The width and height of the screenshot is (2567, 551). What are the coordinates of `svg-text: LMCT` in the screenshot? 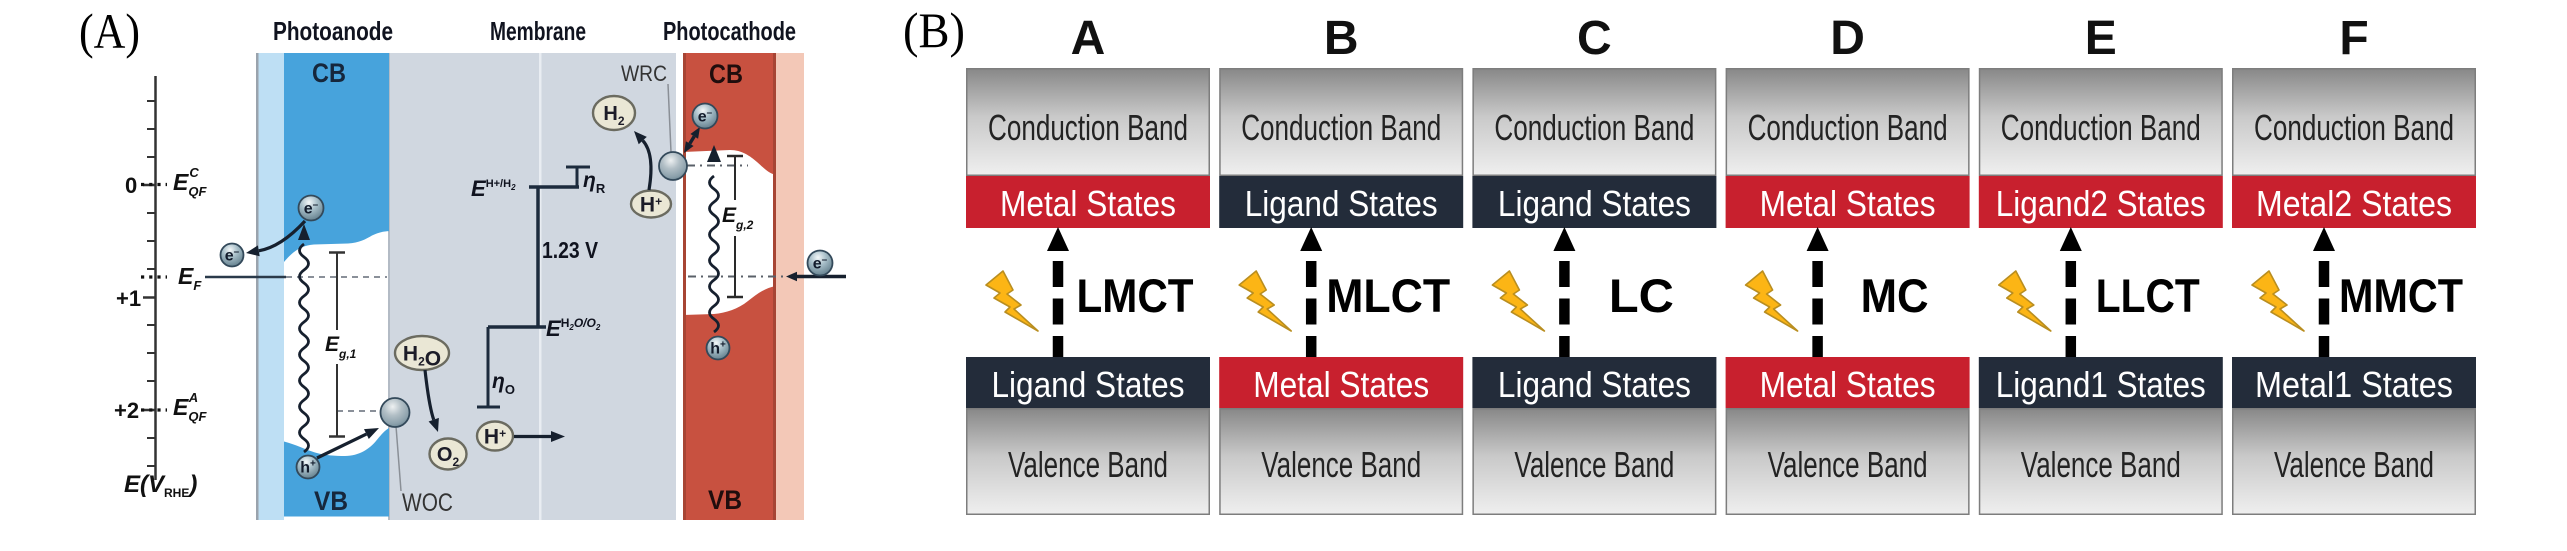 It's located at (1135, 295).